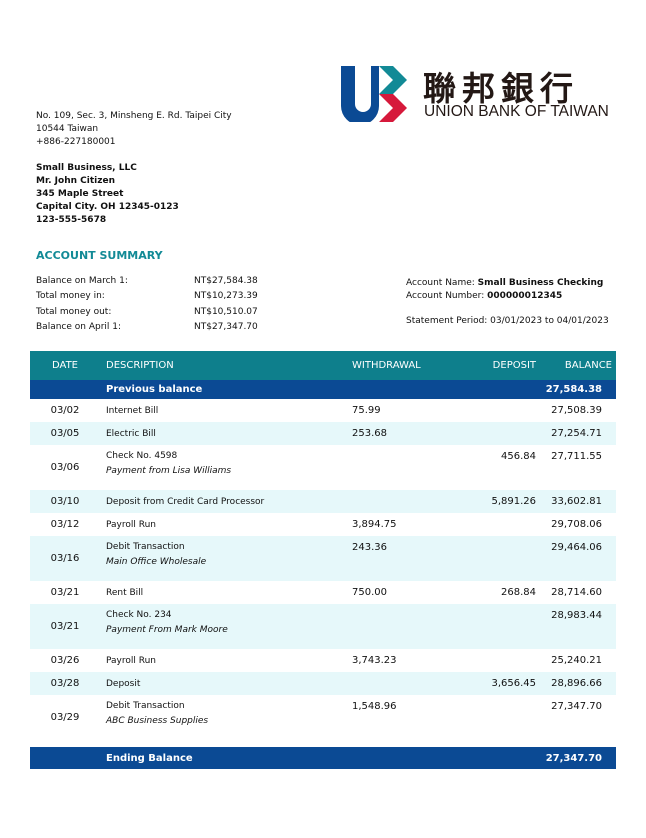 This screenshot has height=838, width=646. Describe the element at coordinates (65, 717) in the screenshot. I see `row-date: 03/29` at that location.